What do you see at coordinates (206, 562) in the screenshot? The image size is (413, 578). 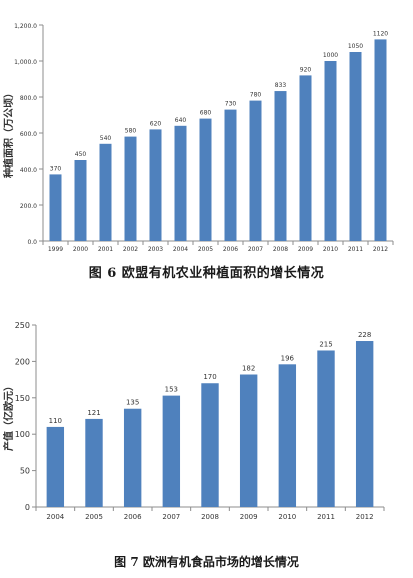 I see `chart-eu-organic-market-title: 图 7 欧洲有机食品市场的增长情况` at bounding box center [206, 562].